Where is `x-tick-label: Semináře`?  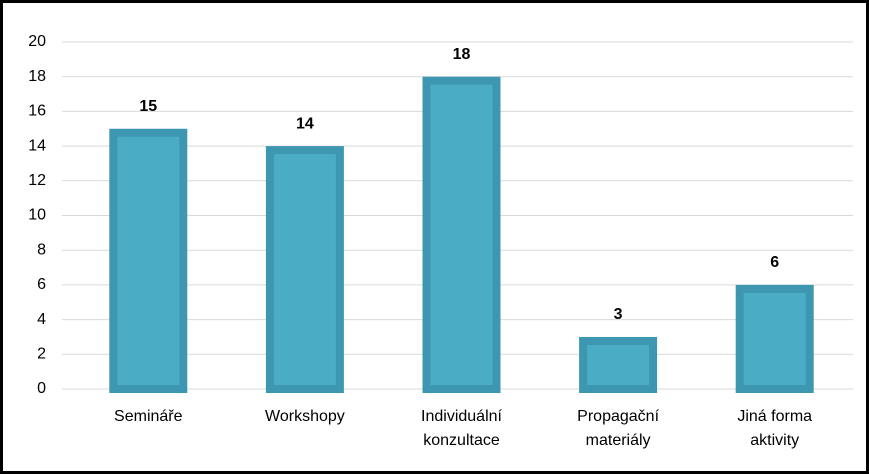
x-tick-label: Semináře is located at coordinates (148, 416).